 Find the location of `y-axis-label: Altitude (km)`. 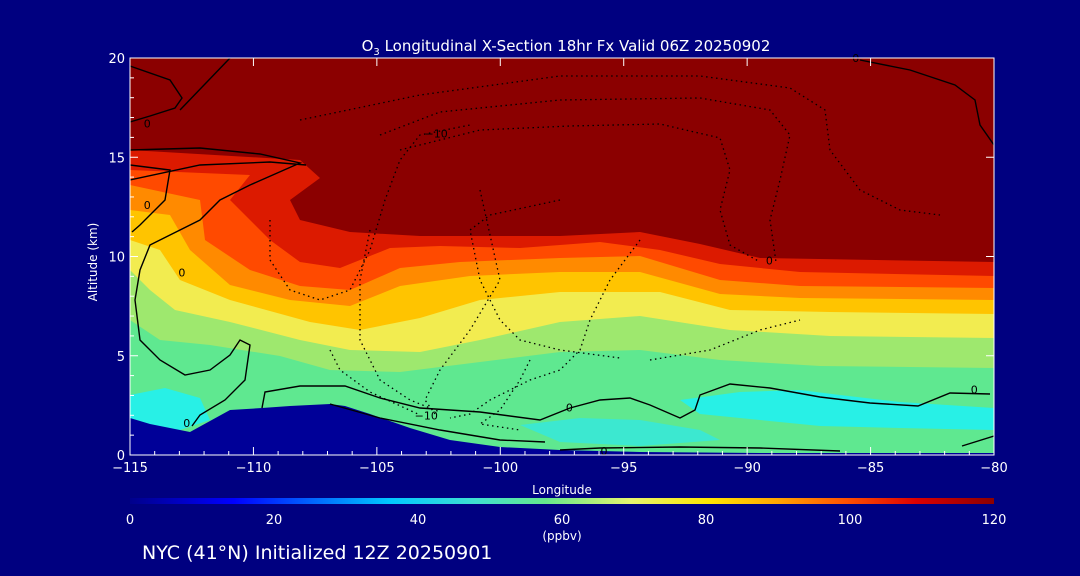

y-axis-label: Altitude (km) is located at coordinates (93, 262).